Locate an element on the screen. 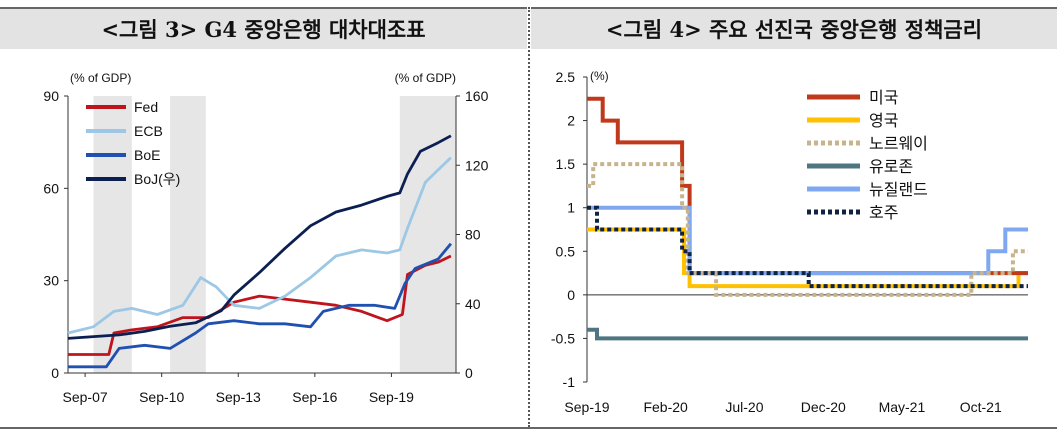 The height and width of the screenshot is (431, 1057). right-panel-title: <그림 4> 주요 선진국 중앙은행 정책금리 is located at coordinates (794, 28).